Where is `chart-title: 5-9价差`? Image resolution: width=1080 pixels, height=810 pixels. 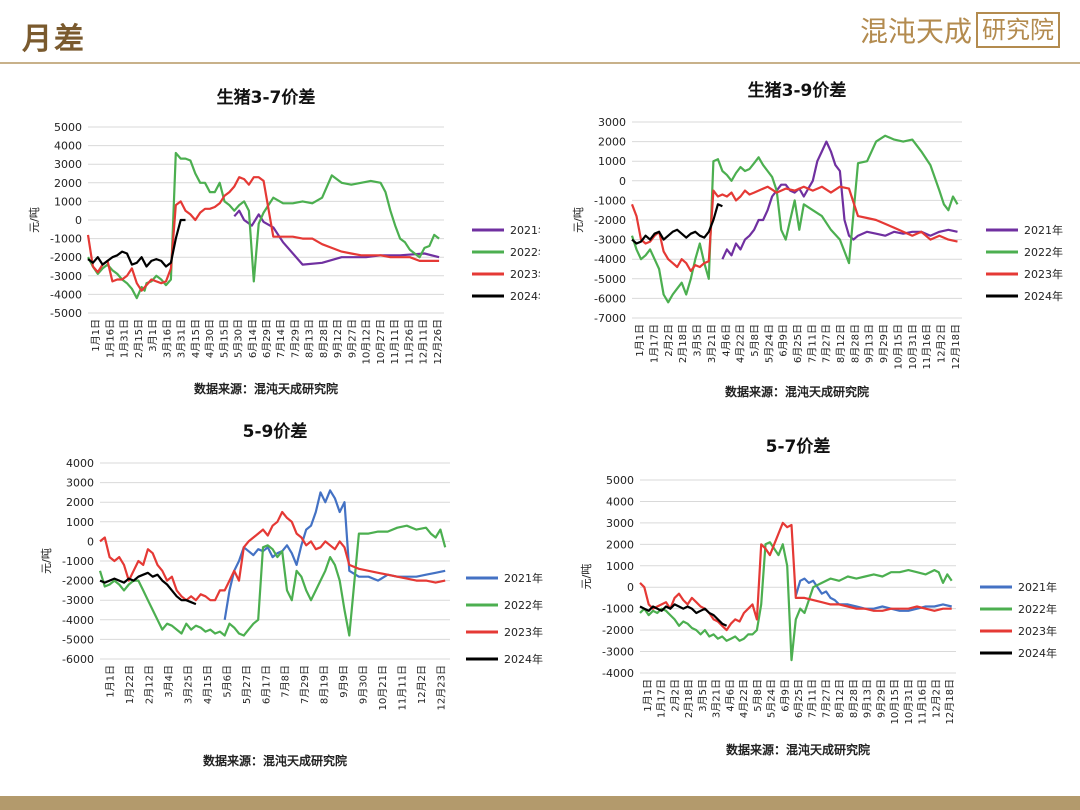 chart-title: 5-9价差 is located at coordinates (275, 431).